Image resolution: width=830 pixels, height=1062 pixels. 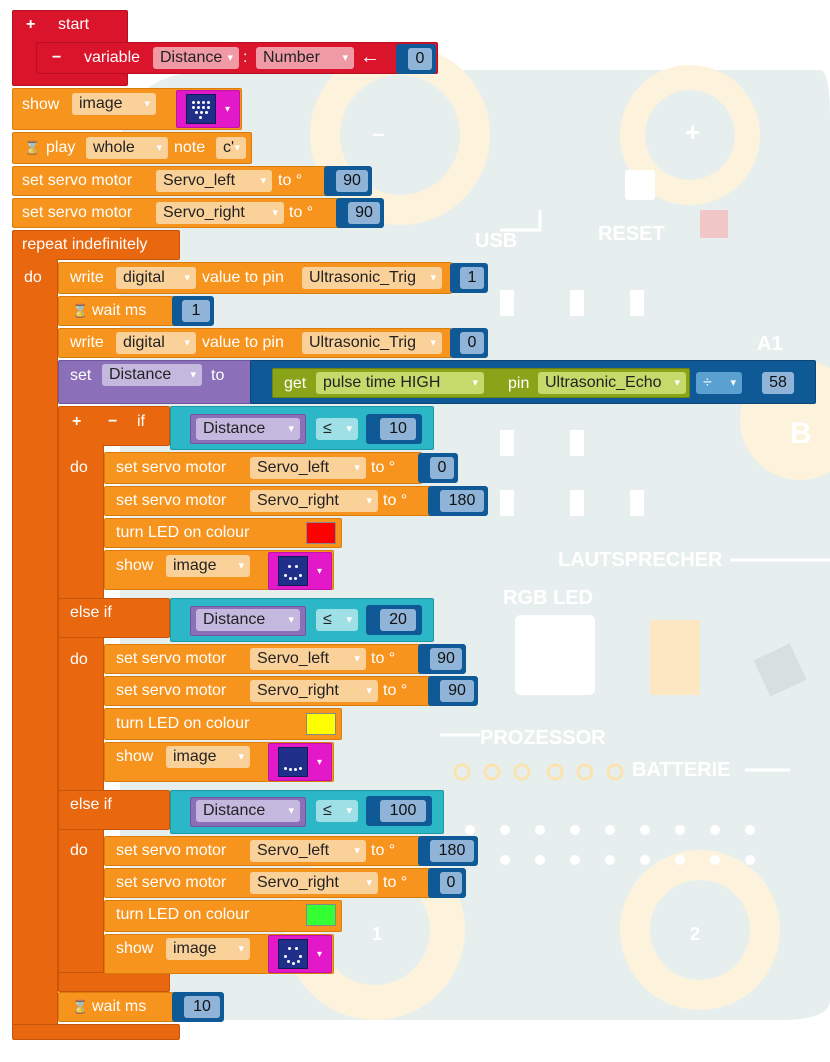 I want to click on repeat-forever-spine, so click(x=35, y=642).